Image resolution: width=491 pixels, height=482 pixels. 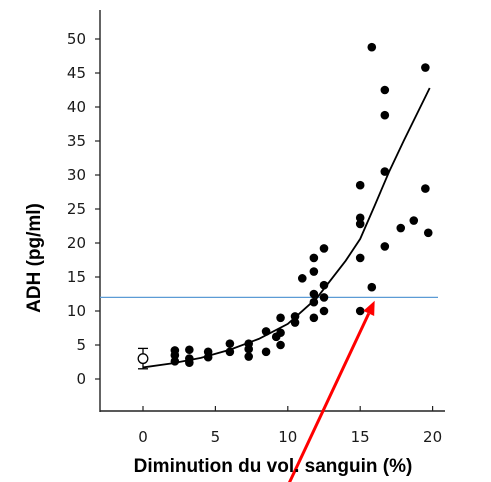 What do you see at coordinates (34, 258) in the screenshot?
I see `y-axis-label: ADH (pg/ml)` at bounding box center [34, 258].